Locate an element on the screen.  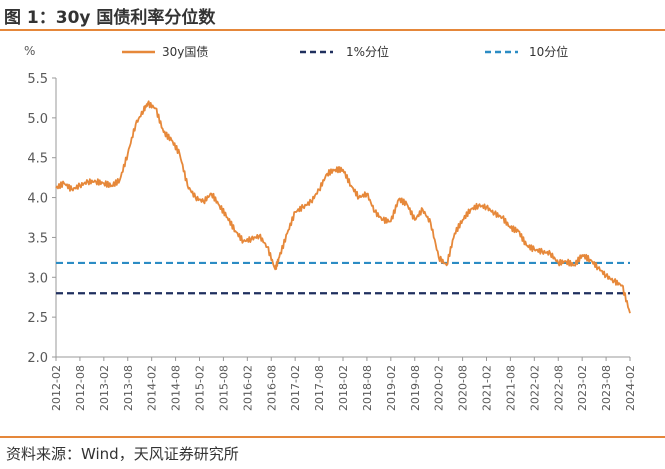
x-tick-label: 2022-08 is located at coordinates (558, 388).